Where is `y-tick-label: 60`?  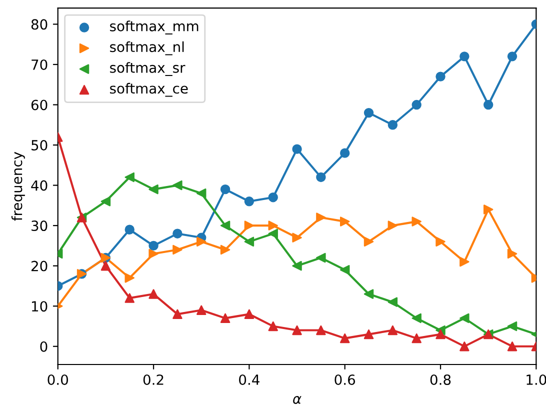 y-tick-label: 60 is located at coordinates (39, 105).